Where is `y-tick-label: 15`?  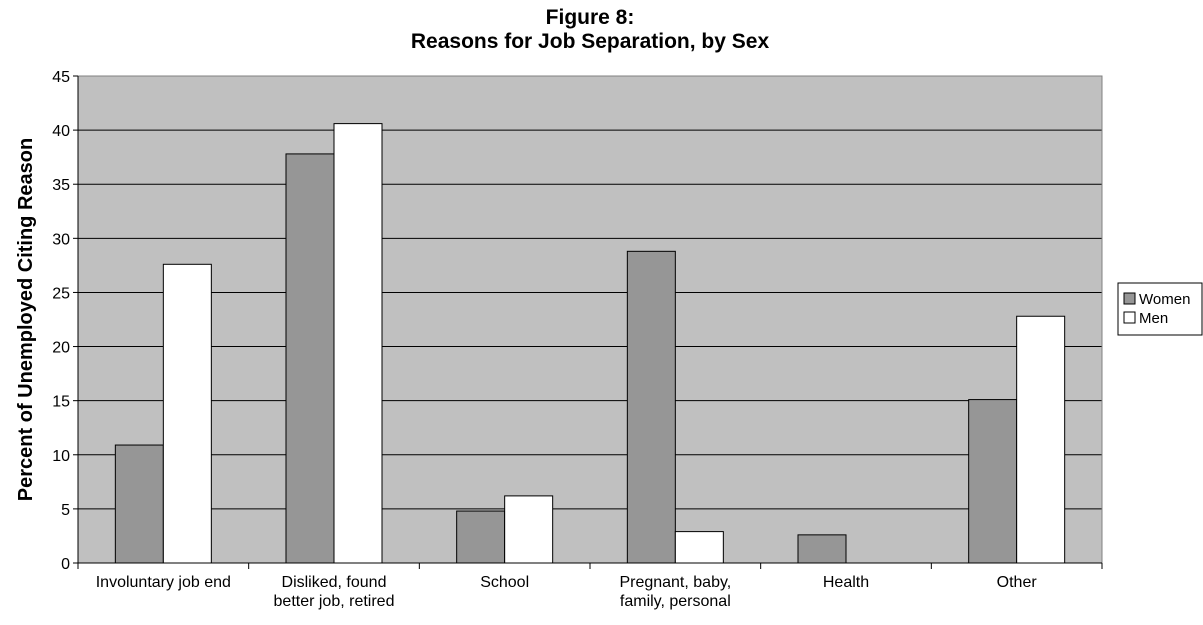 y-tick-label: 15 is located at coordinates (61, 402).